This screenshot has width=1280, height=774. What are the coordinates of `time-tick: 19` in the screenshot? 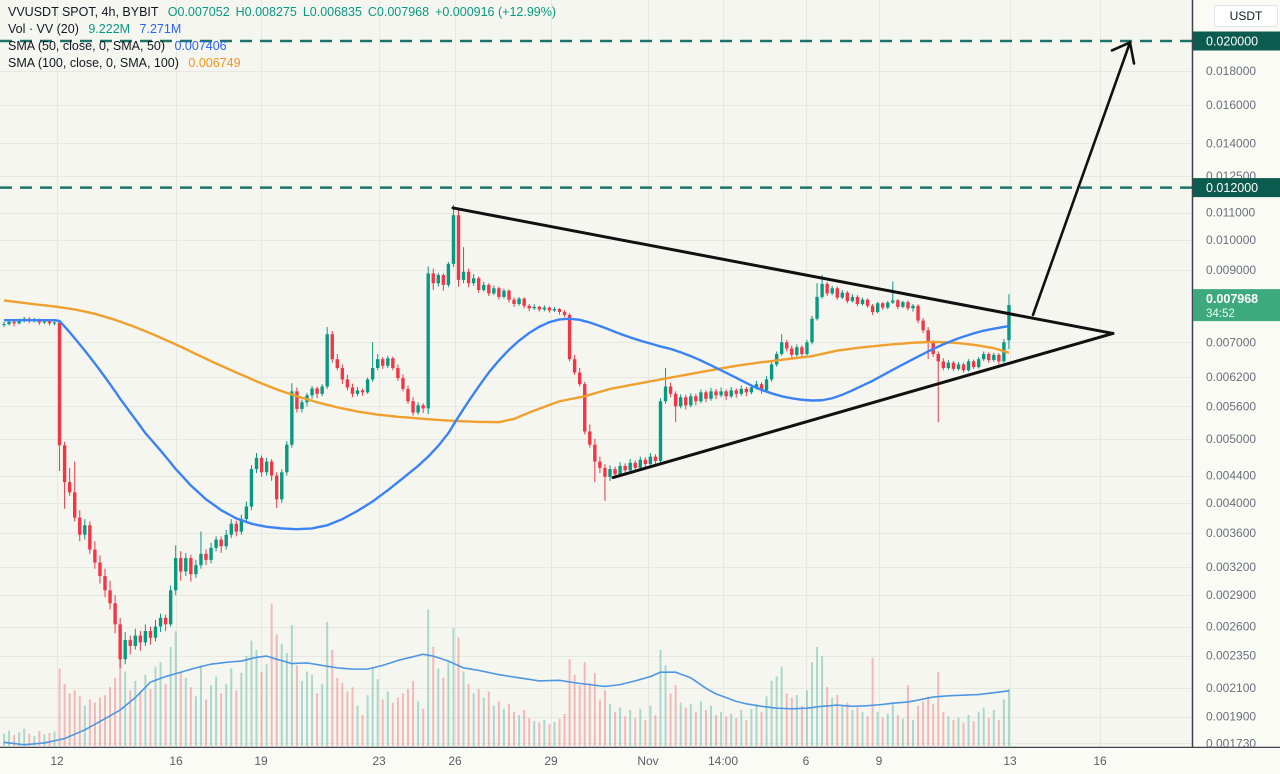 It's located at (261, 761).